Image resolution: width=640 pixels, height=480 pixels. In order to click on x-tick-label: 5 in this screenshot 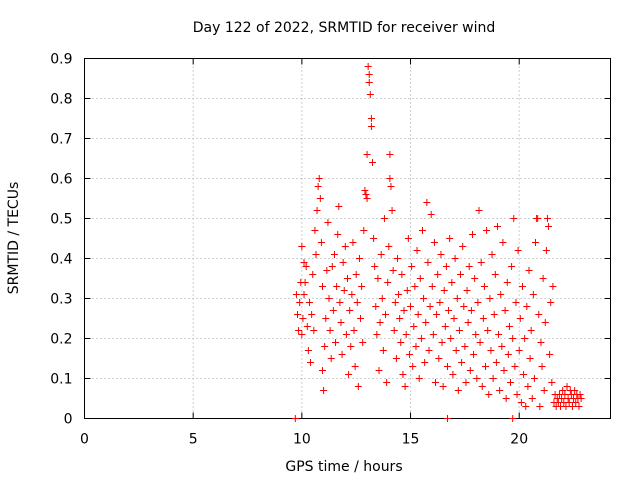, I will do `click(193, 440)`.